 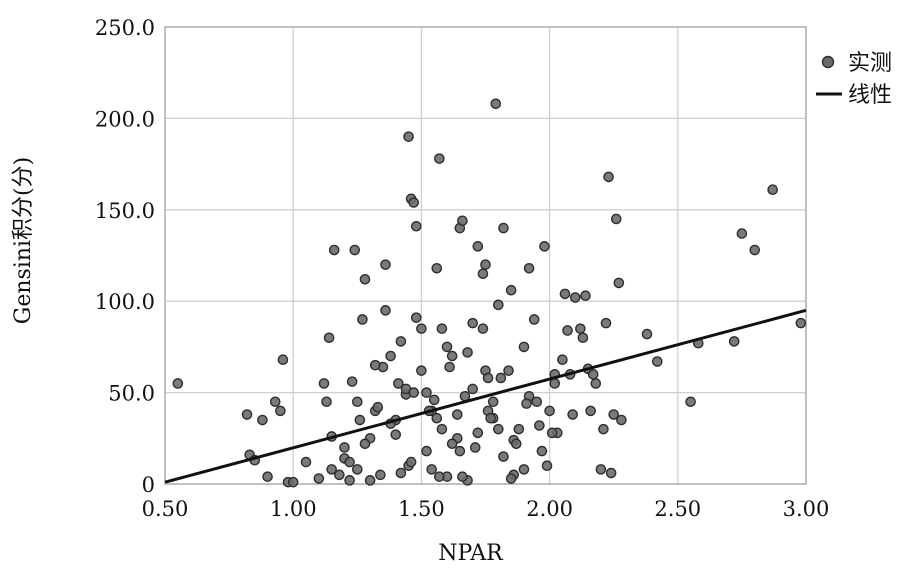 What do you see at coordinates (23, 240) in the screenshot?
I see `y-axis-title: Gensini积分(分)` at bounding box center [23, 240].